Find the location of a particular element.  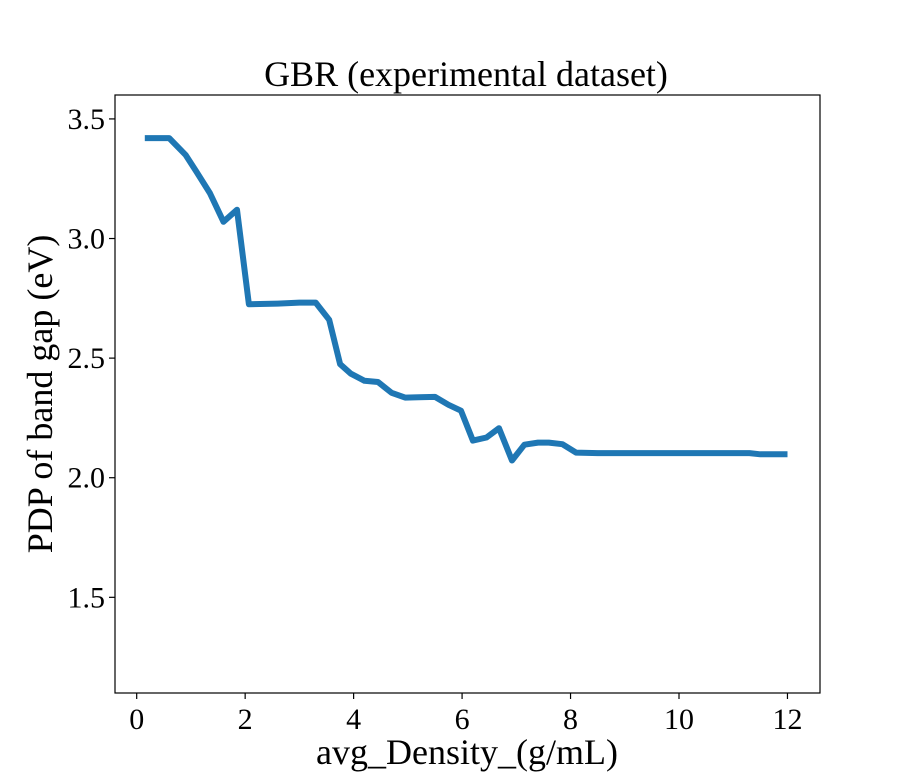

y-axis-label: PDP of band gap (eV) is located at coordinates (40, 394).